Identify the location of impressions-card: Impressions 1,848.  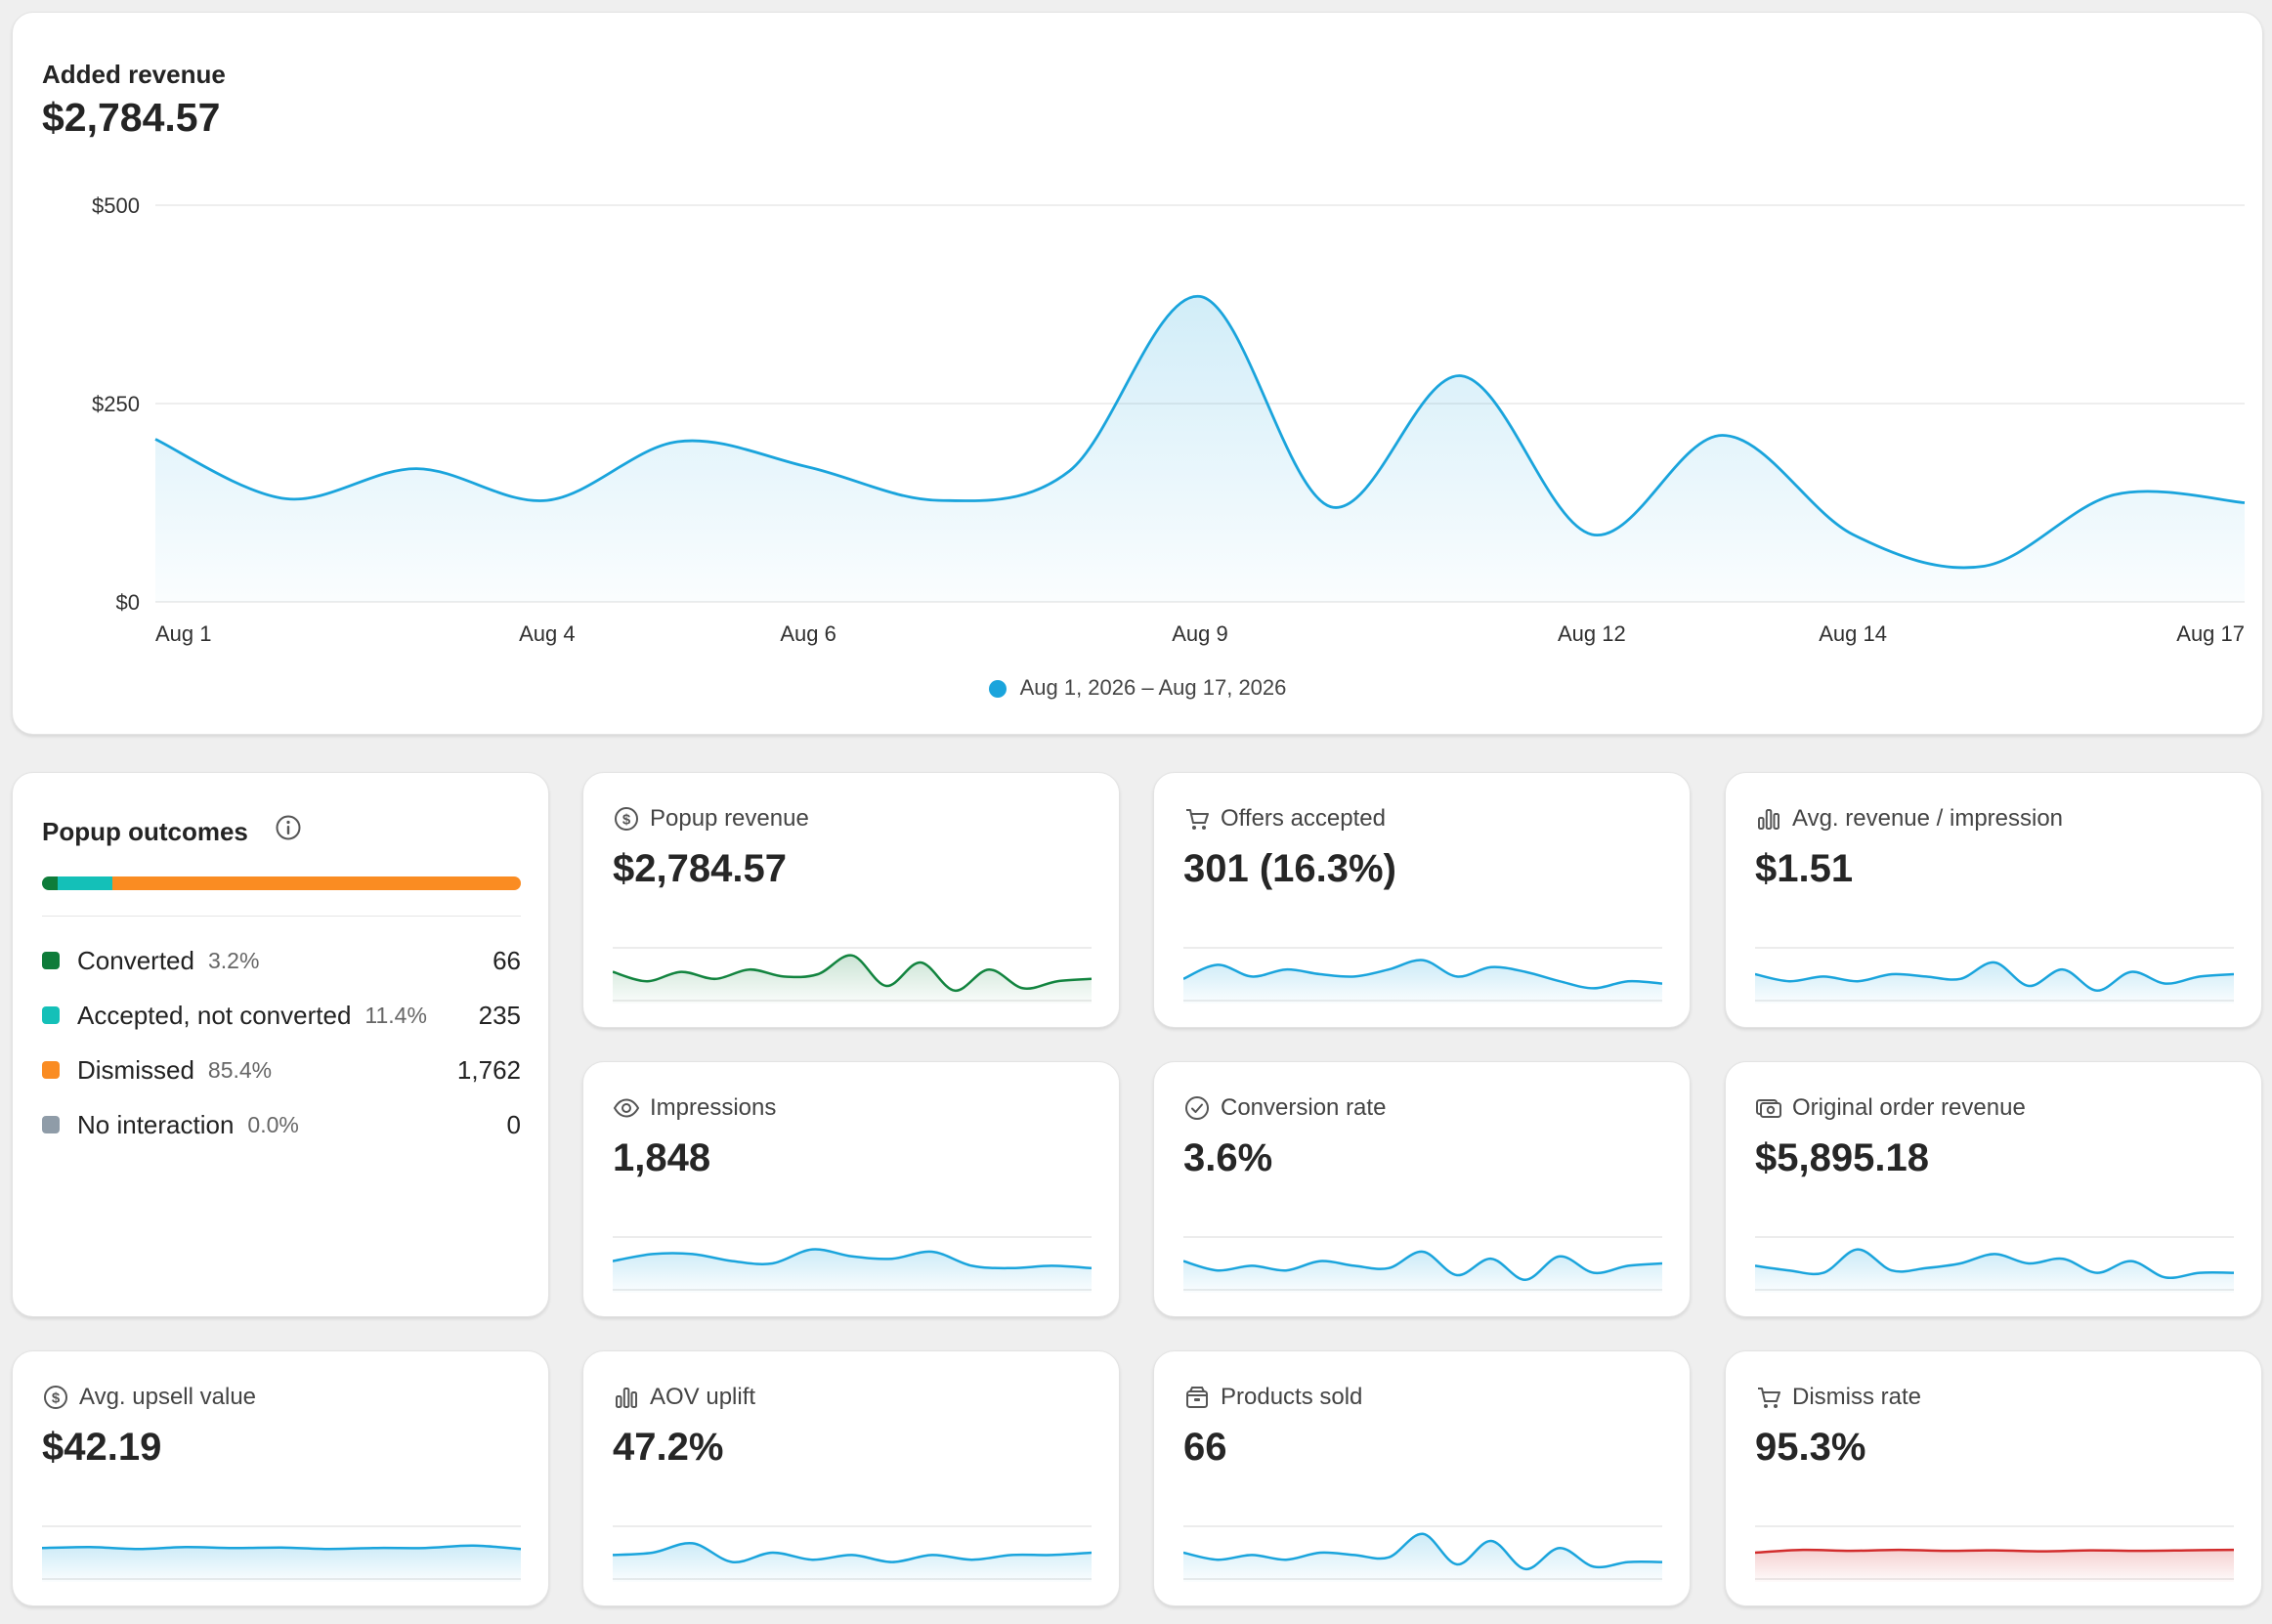
(851, 1189).